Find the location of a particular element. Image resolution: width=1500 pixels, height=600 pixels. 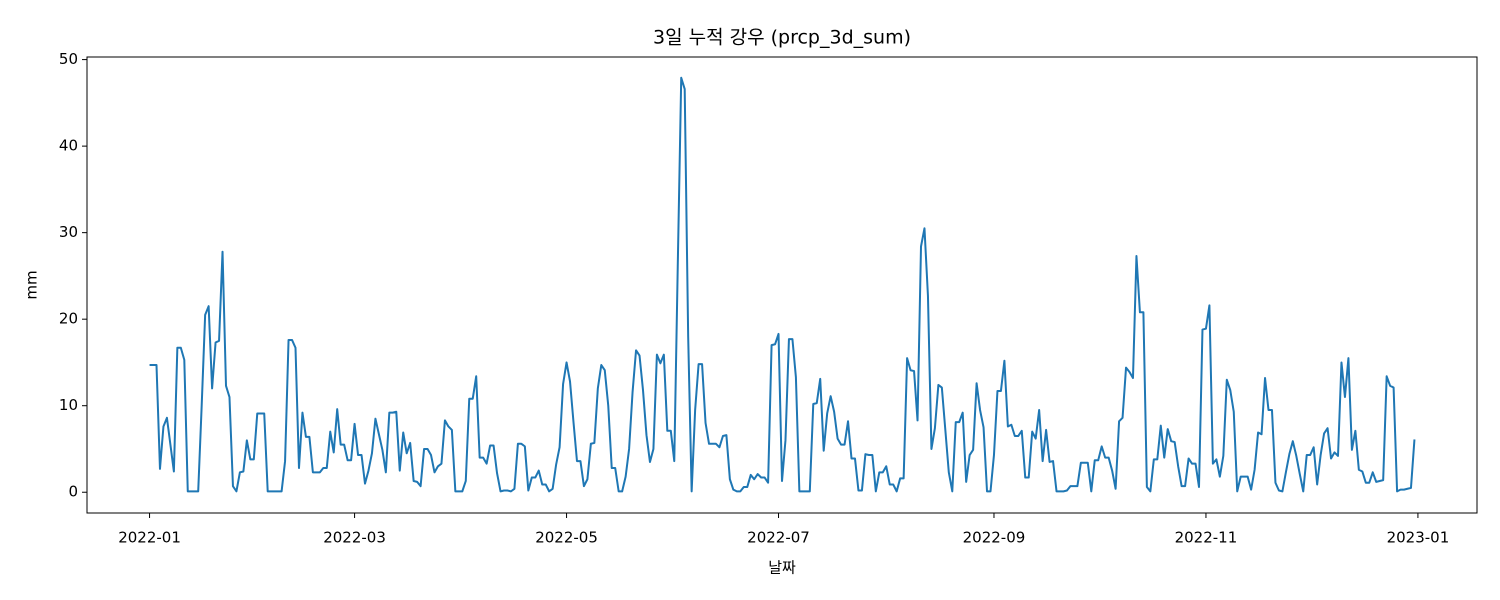

x-tick-label: 2022-03 is located at coordinates (354, 538).